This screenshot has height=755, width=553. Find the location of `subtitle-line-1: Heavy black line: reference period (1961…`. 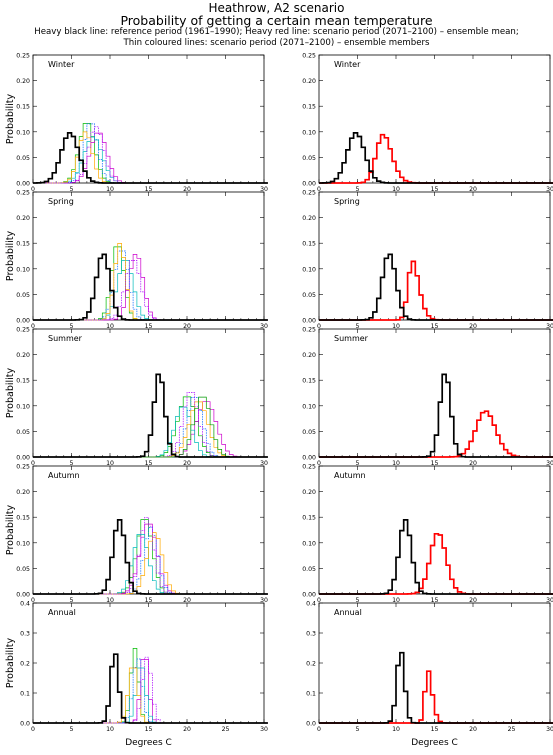

subtitle-line-1: Heavy black line: reference period (1961… is located at coordinates (276, 32).